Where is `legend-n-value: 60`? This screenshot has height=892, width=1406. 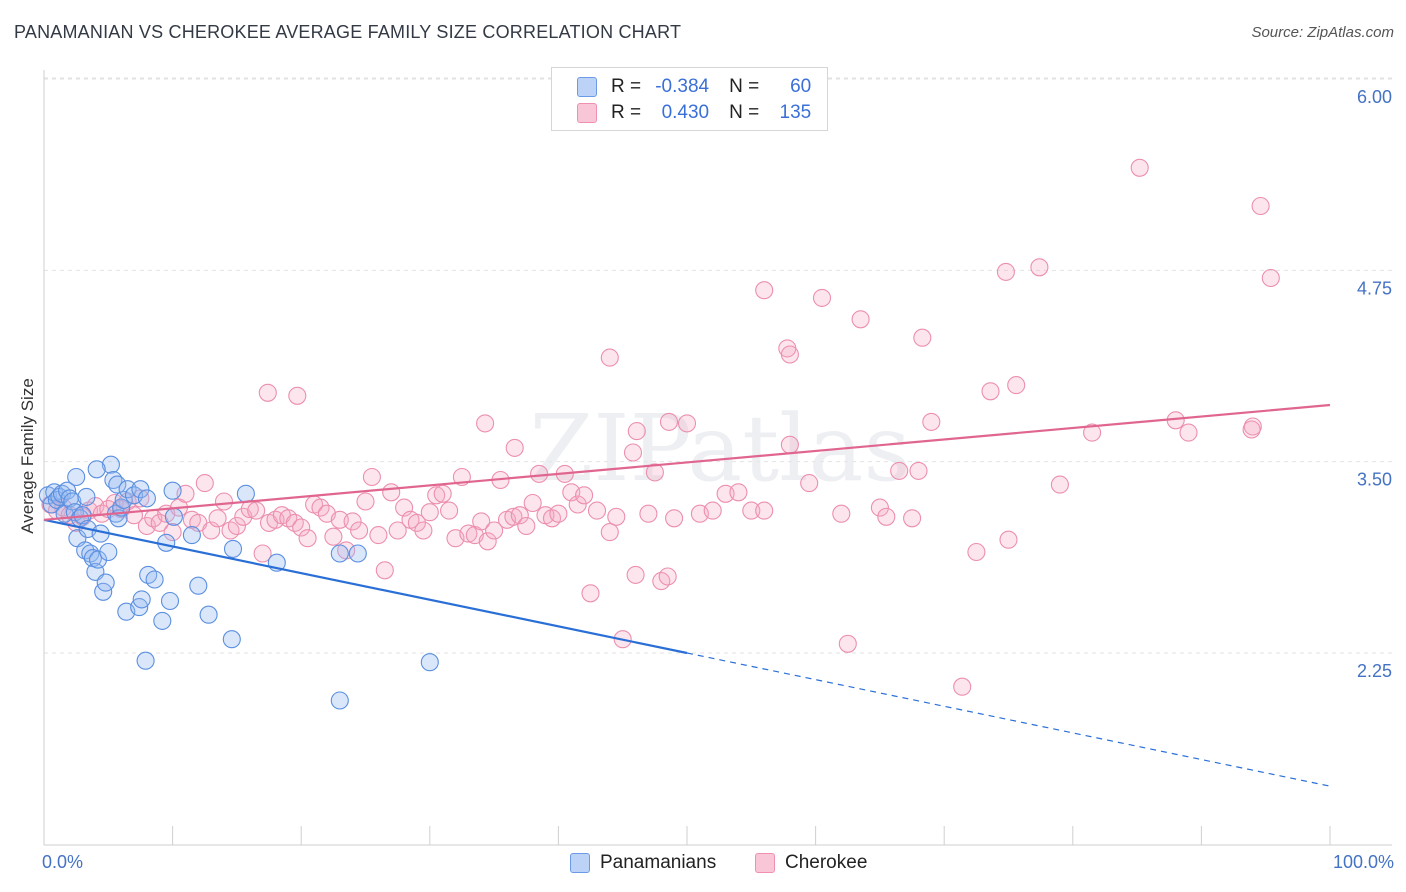
legend-n-value: 60 is located at coordinates (801, 86).